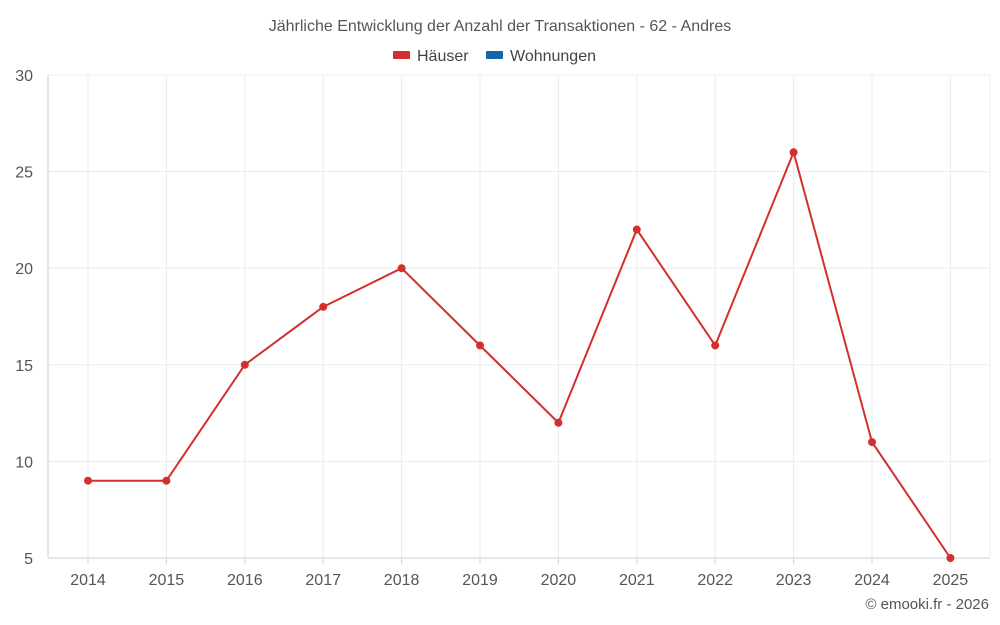  Describe the element at coordinates (951, 580) in the screenshot. I see `x-tick-label: 2025` at that location.